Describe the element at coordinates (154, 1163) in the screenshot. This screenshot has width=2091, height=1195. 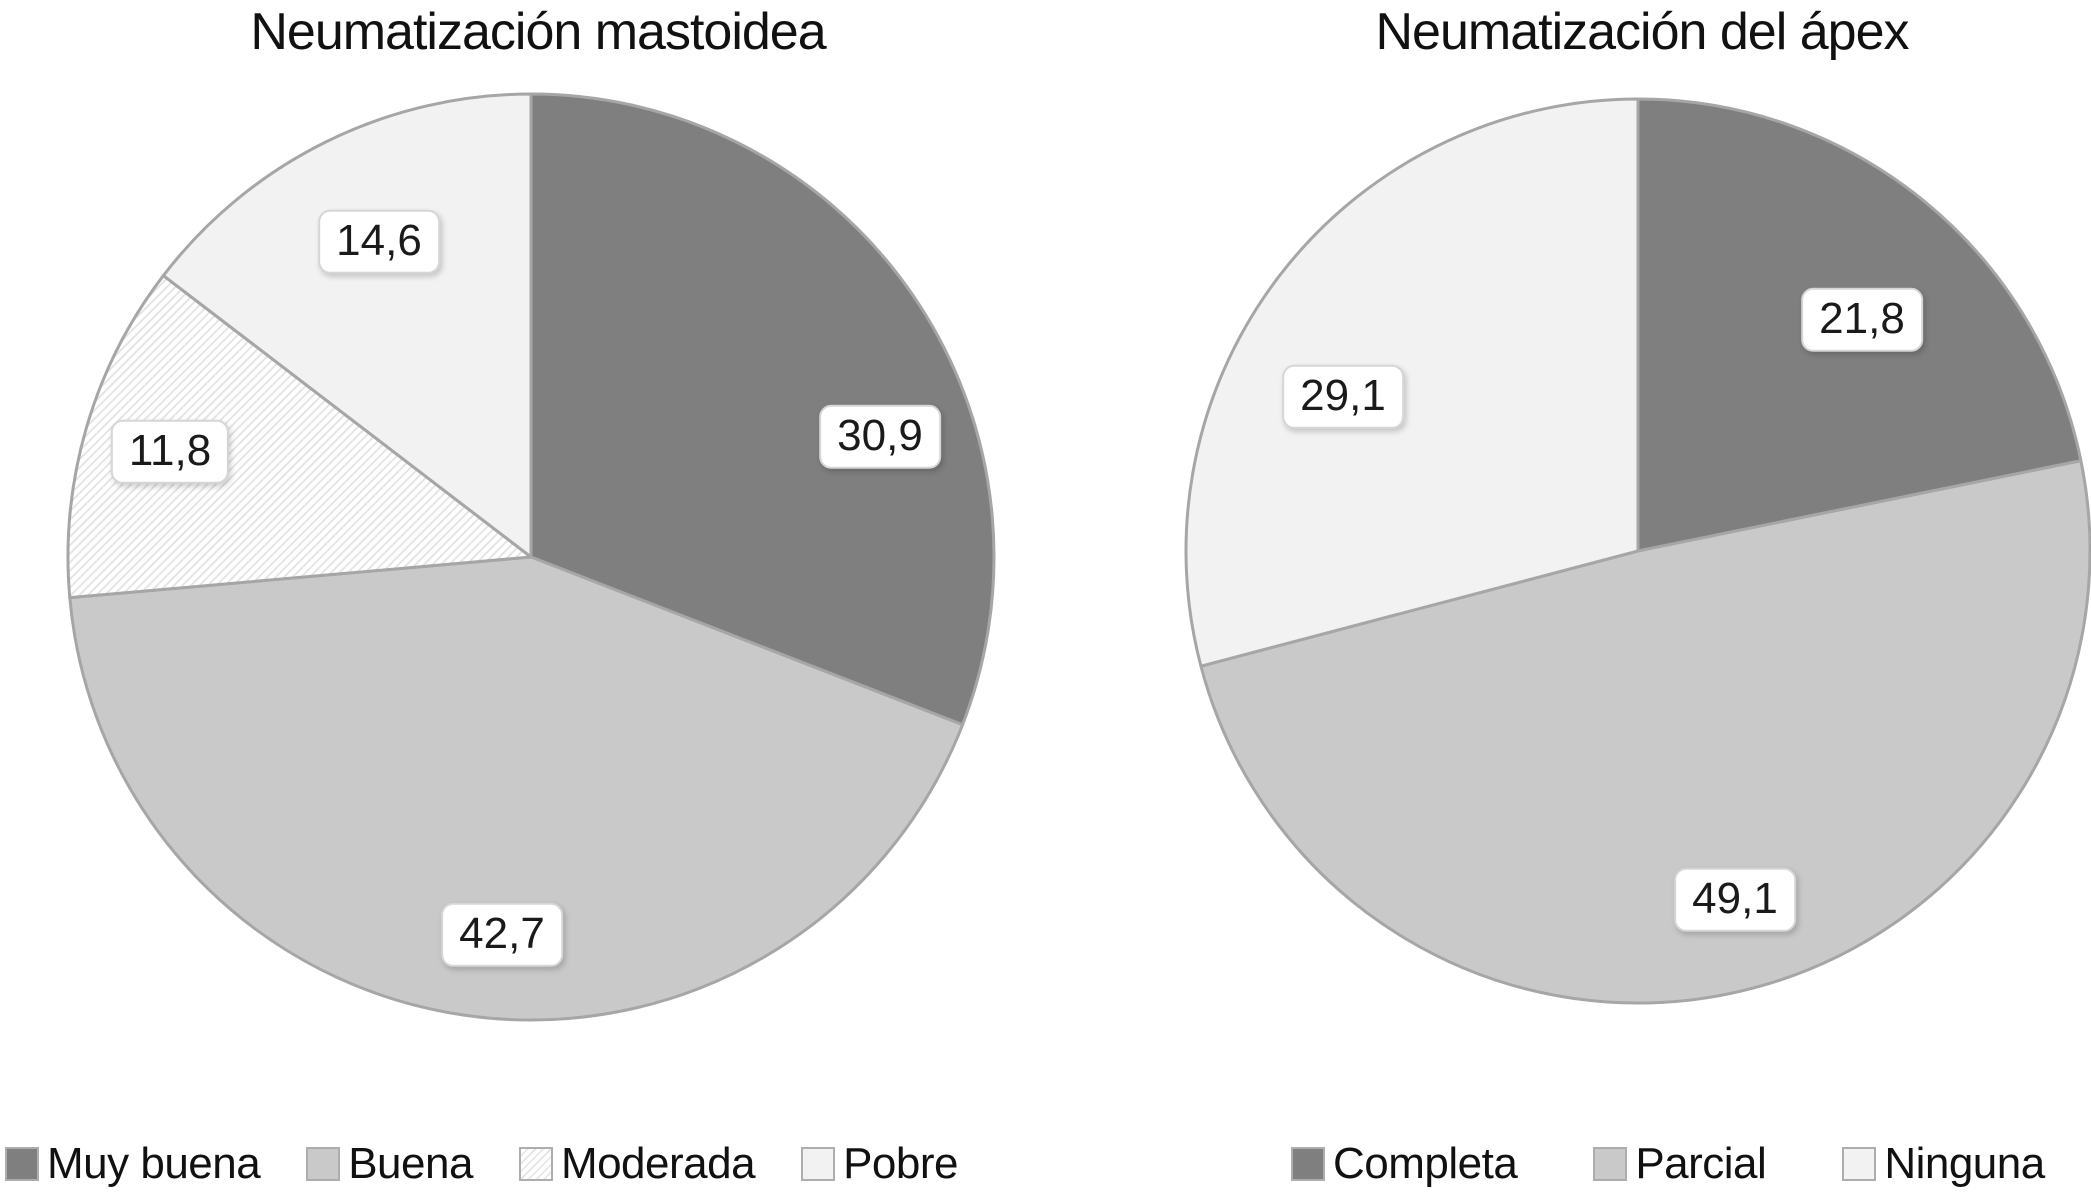
I see `legend-label: Muy buena` at that location.